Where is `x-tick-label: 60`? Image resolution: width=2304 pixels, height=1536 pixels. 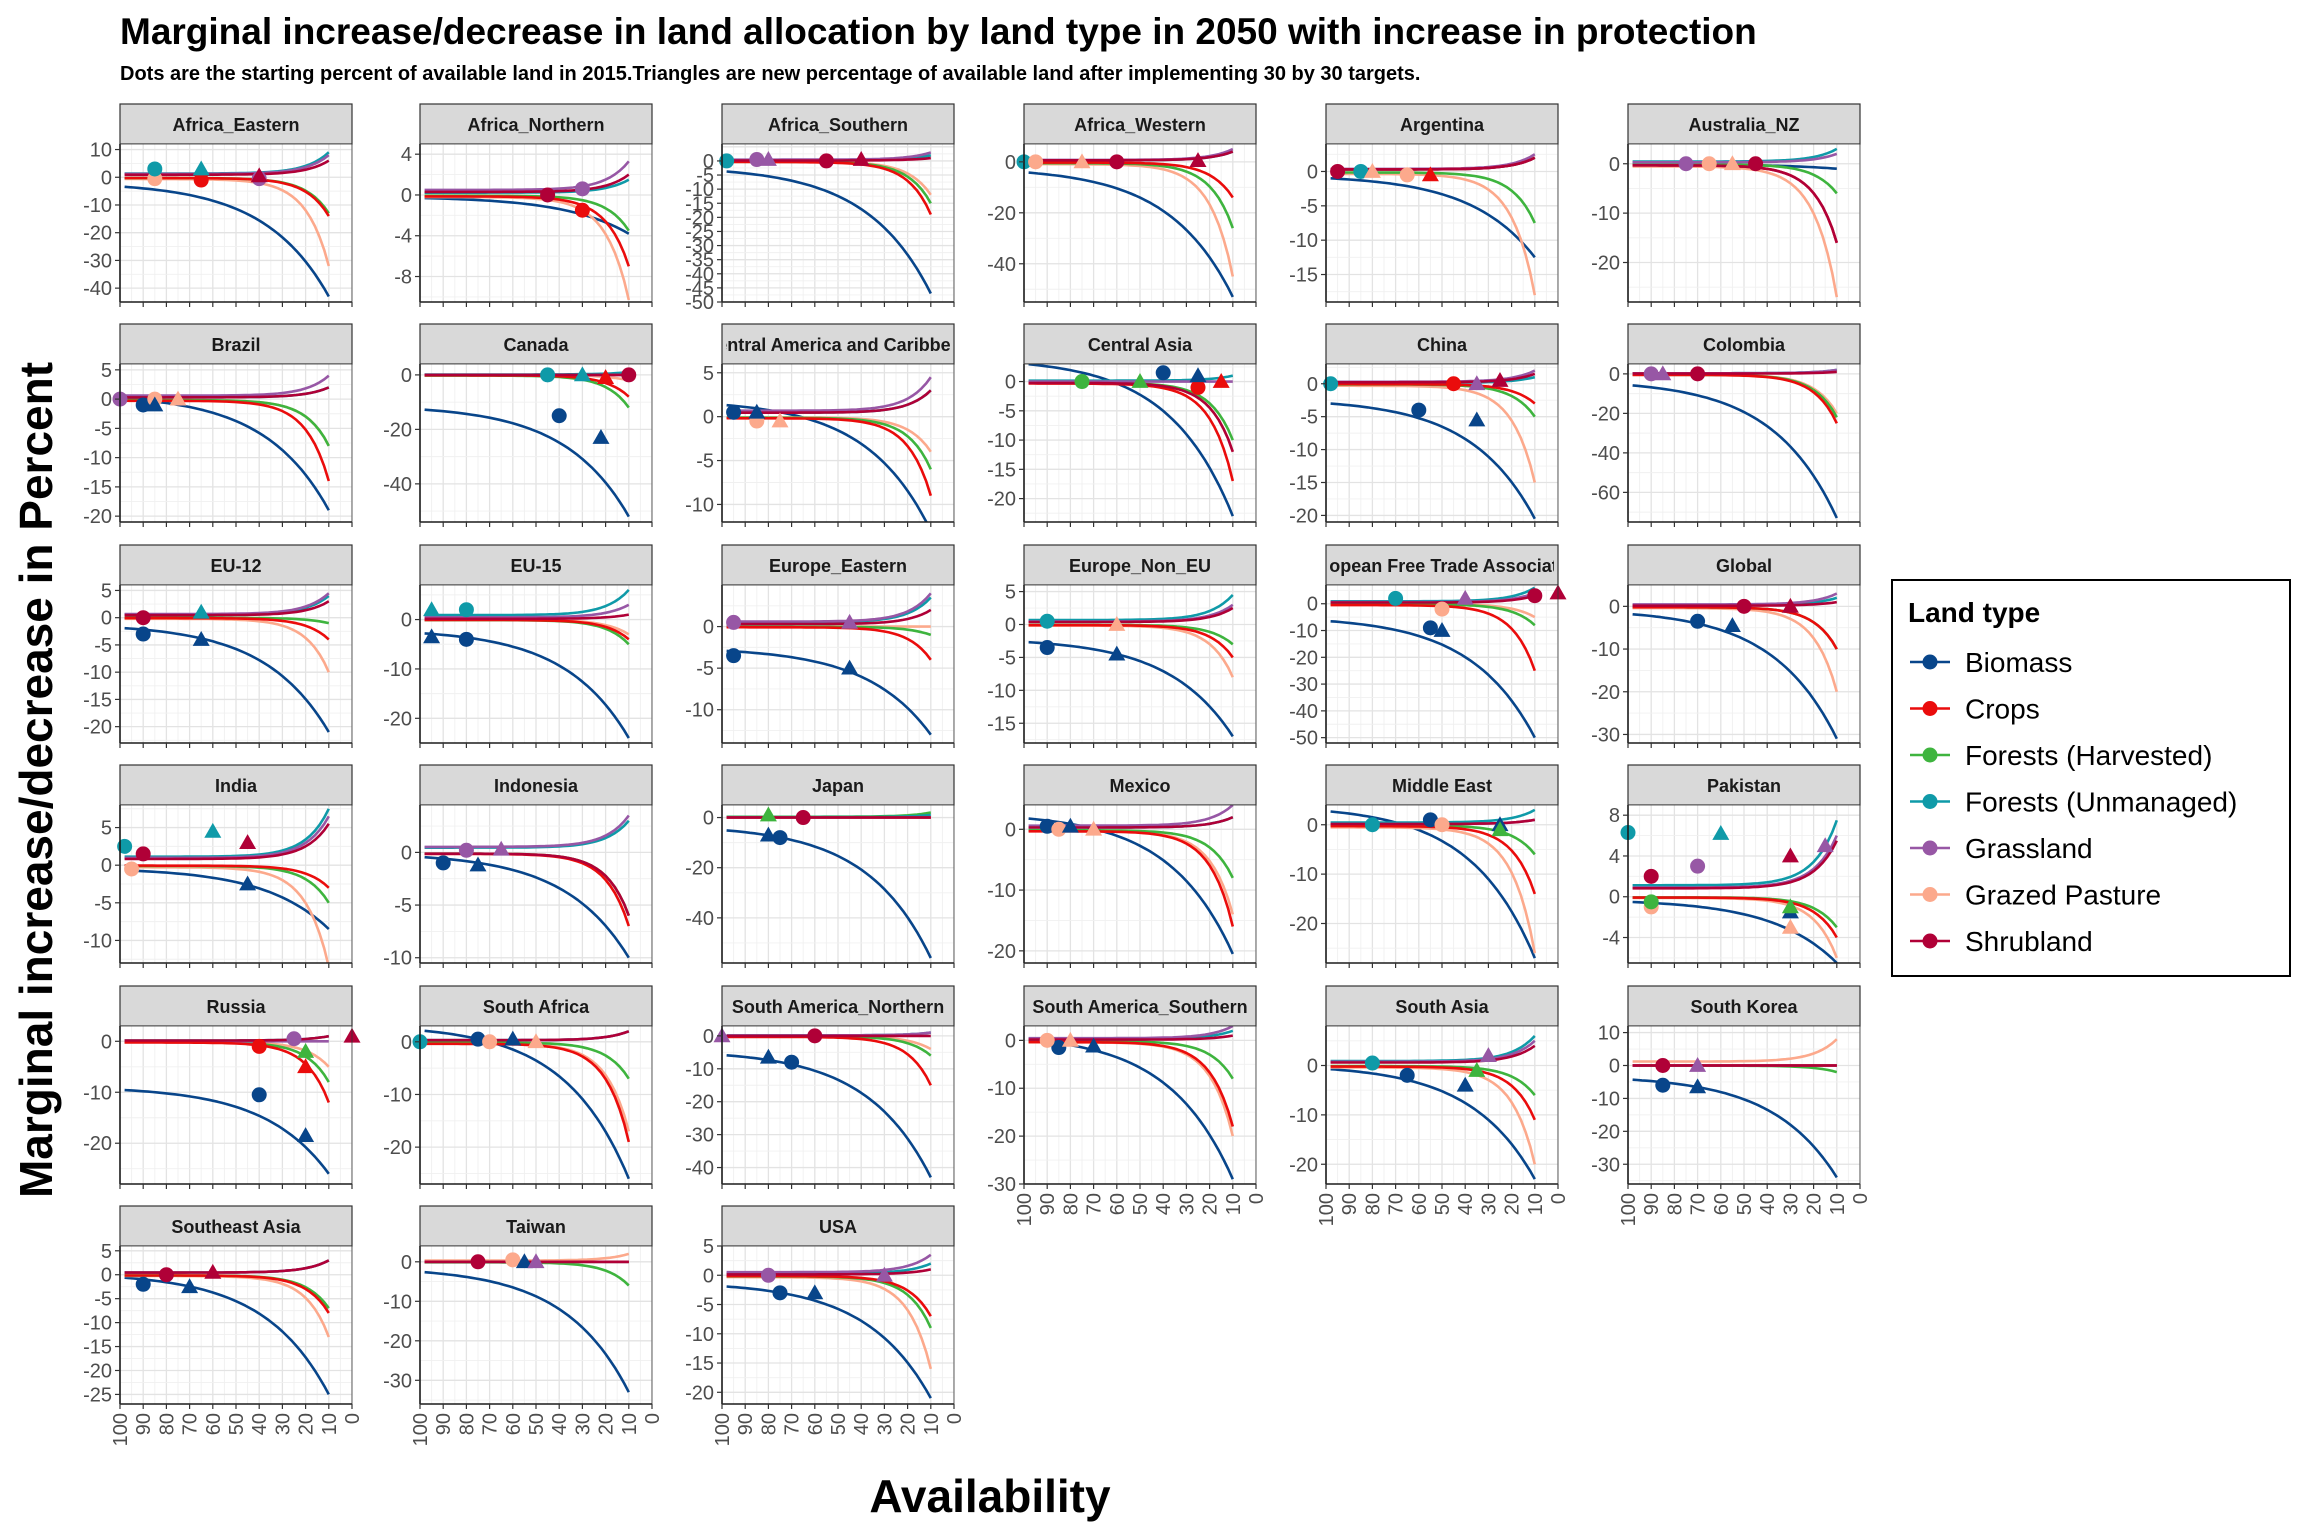 x-tick-label: 60 is located at coordinates (214, 1424).